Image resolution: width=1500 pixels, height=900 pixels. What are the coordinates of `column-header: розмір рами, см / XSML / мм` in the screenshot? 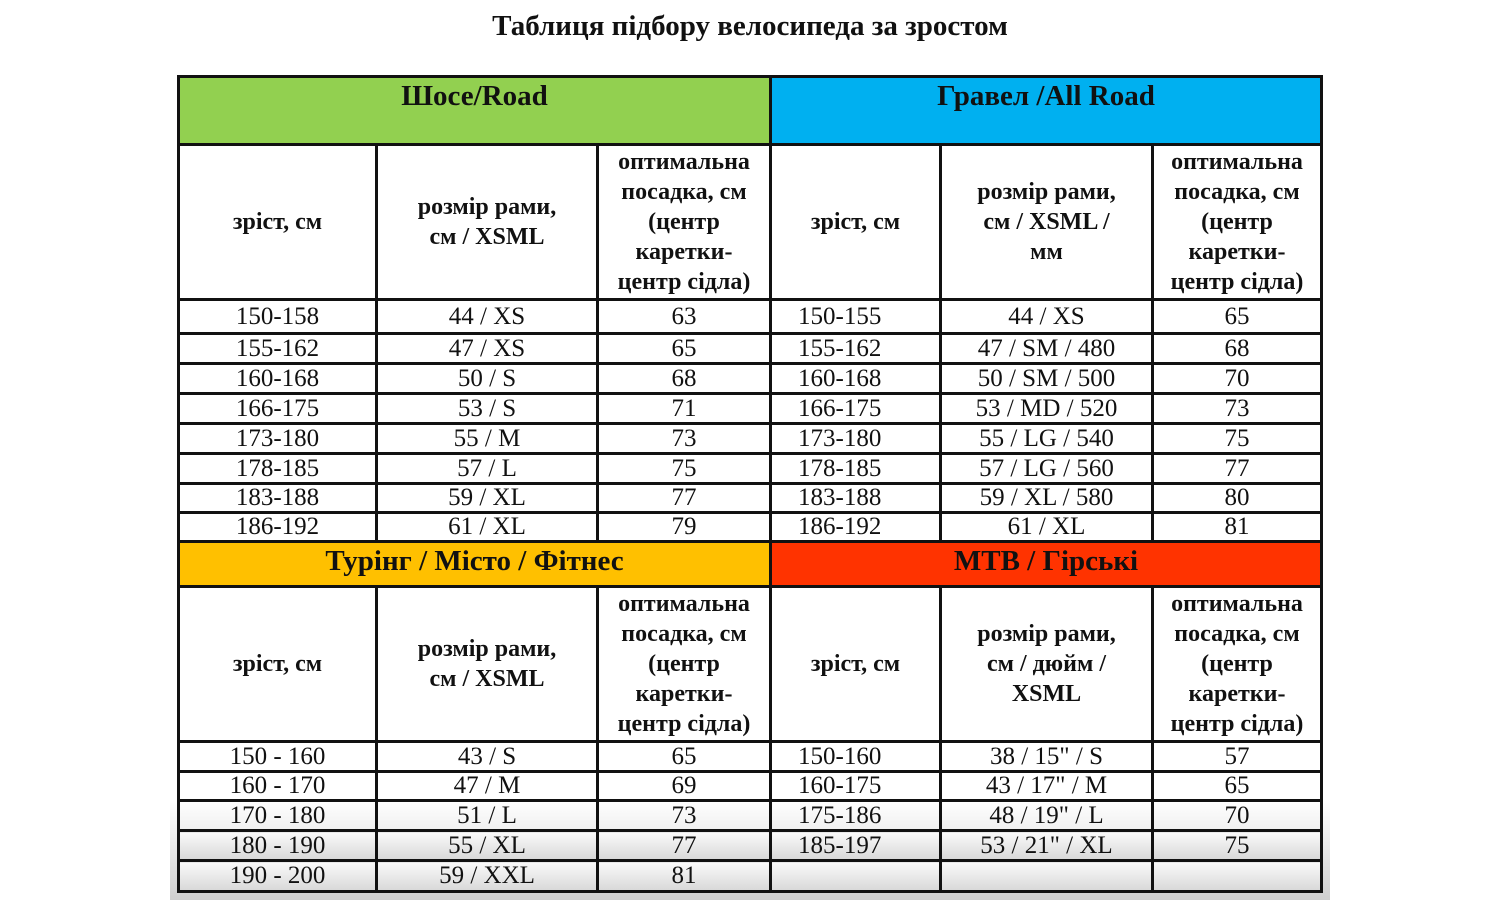 It's located at (1046, 222).